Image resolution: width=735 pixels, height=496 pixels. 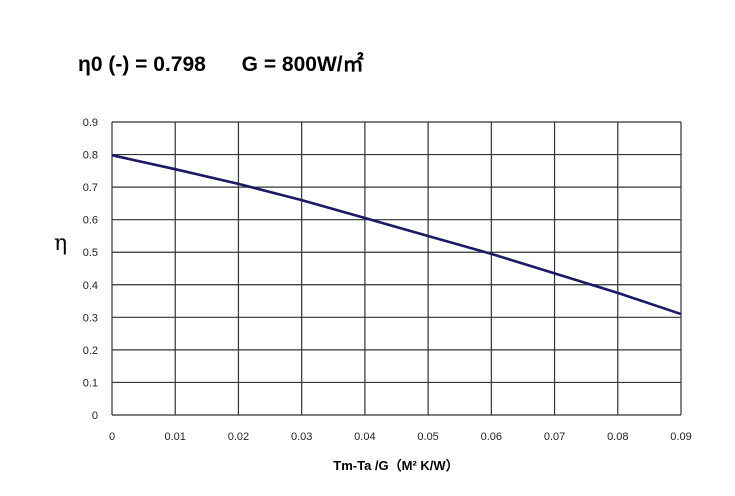 I want to click on x-tick-labels: 0 0.01 0.02 0.03 0.04 0.05 0.06 0.07 0.08 0.09, so click(x=400, y=437).